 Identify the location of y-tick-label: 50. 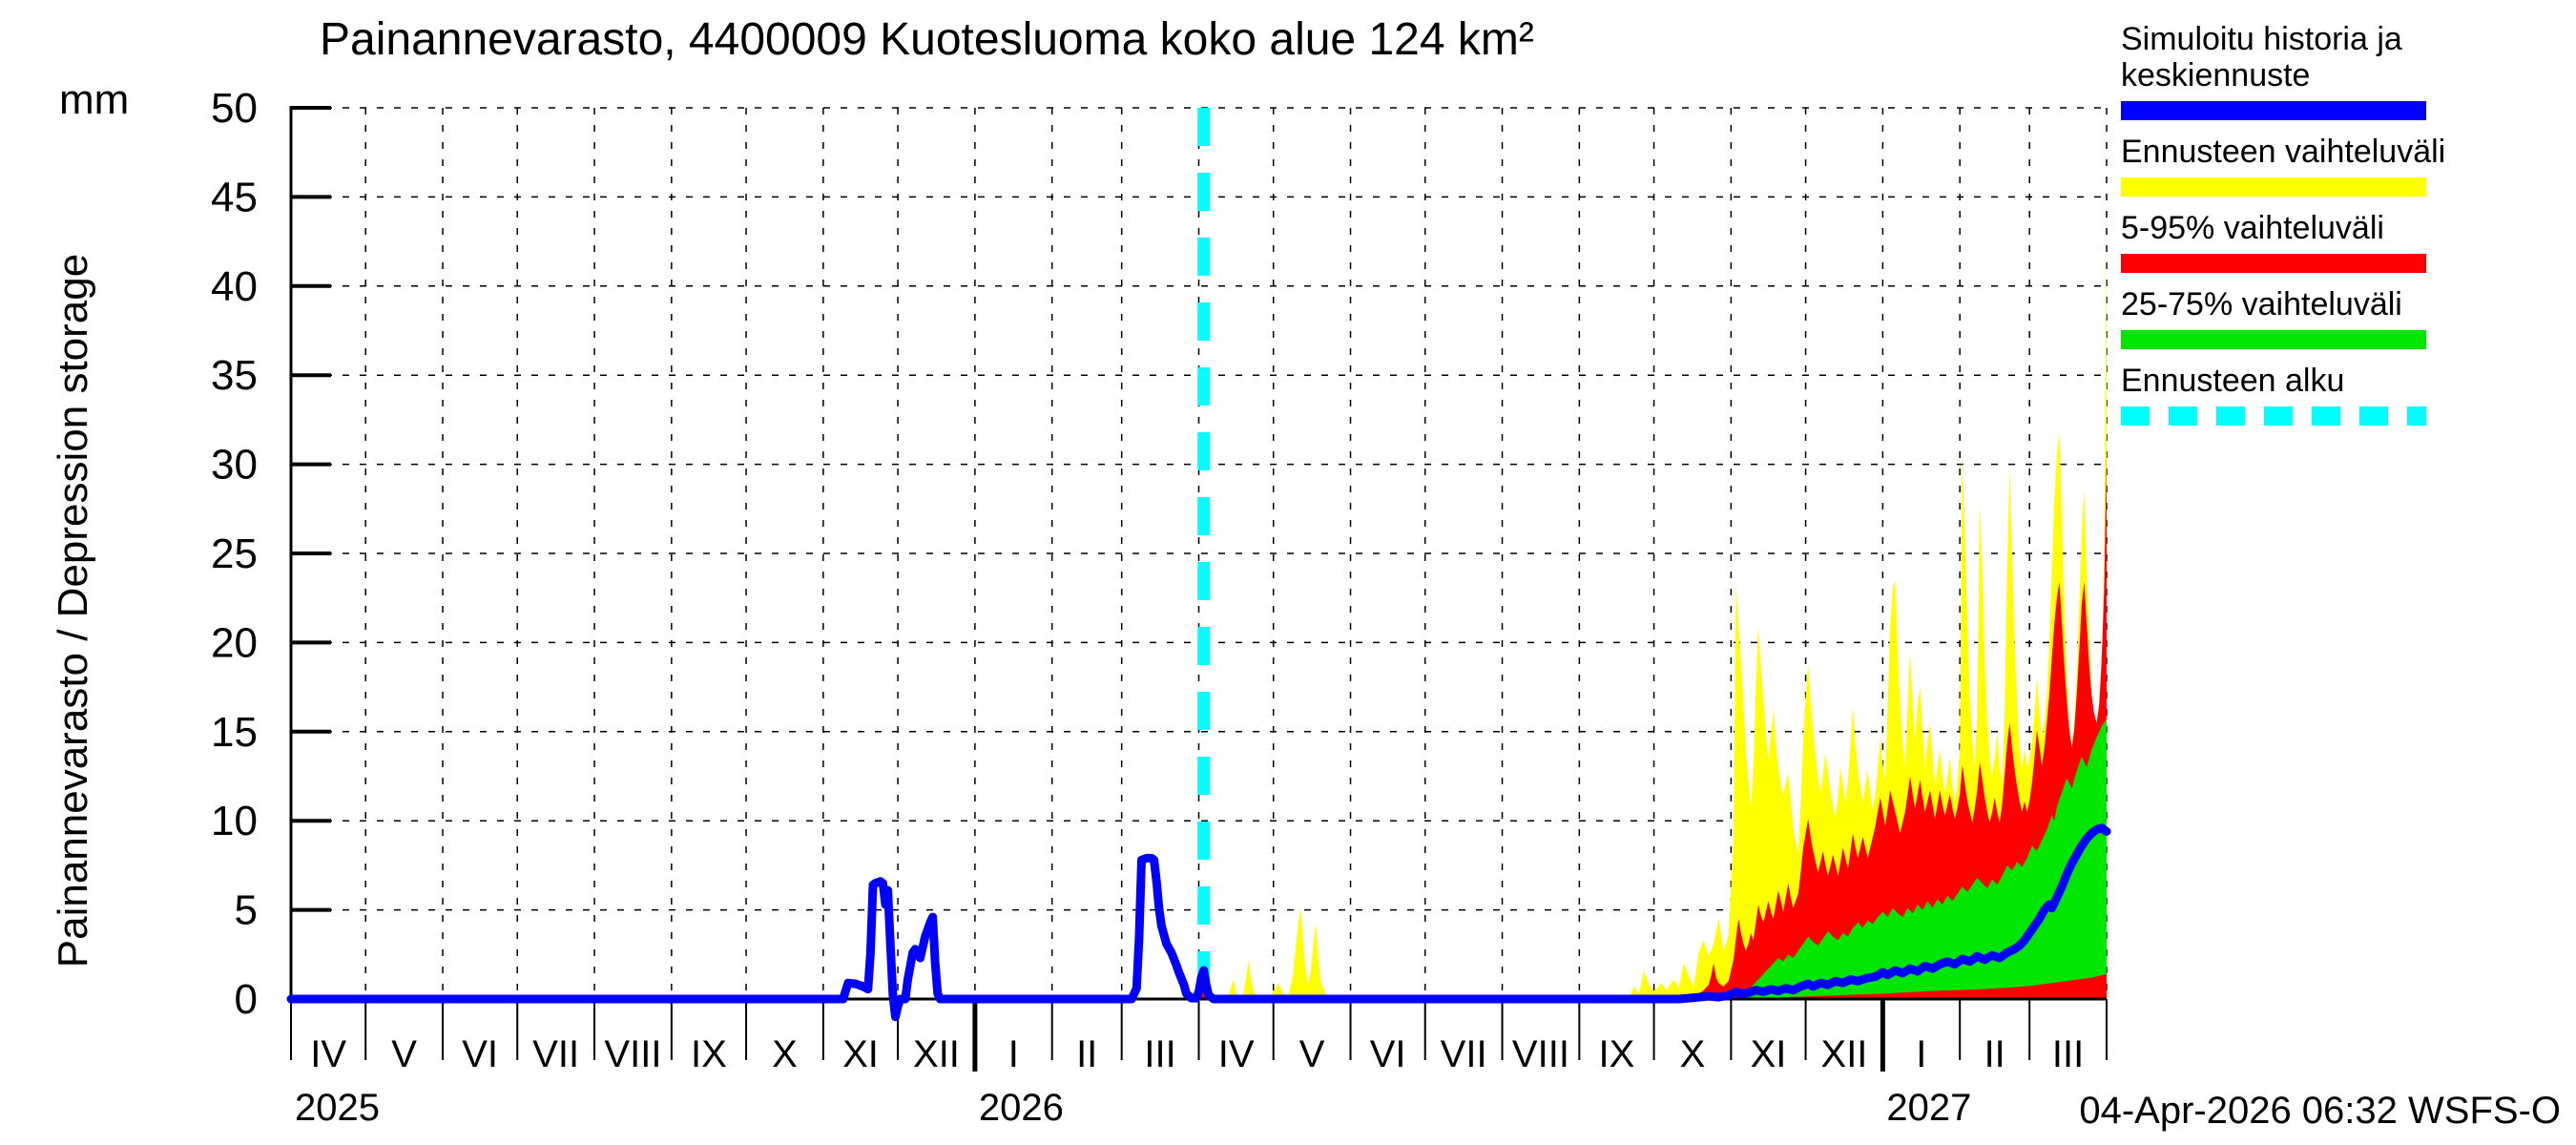
(234, 109).